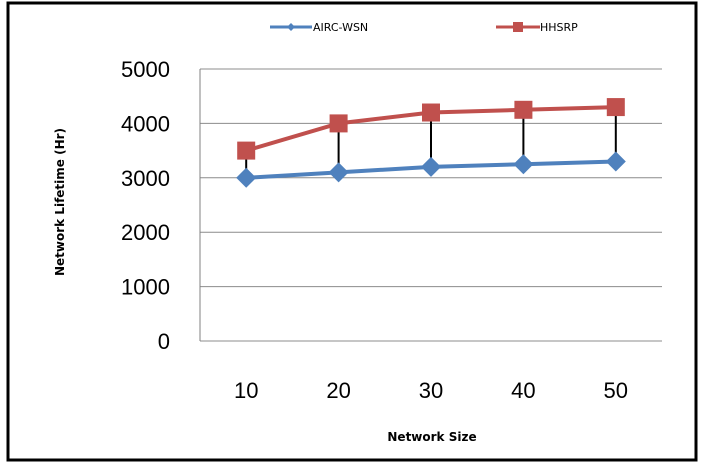 The width and height of the screenshot is (704, 464). Describe the element at coordinates (246, 390) in the screenshot. I see `x-tick-label: 10` at that location.